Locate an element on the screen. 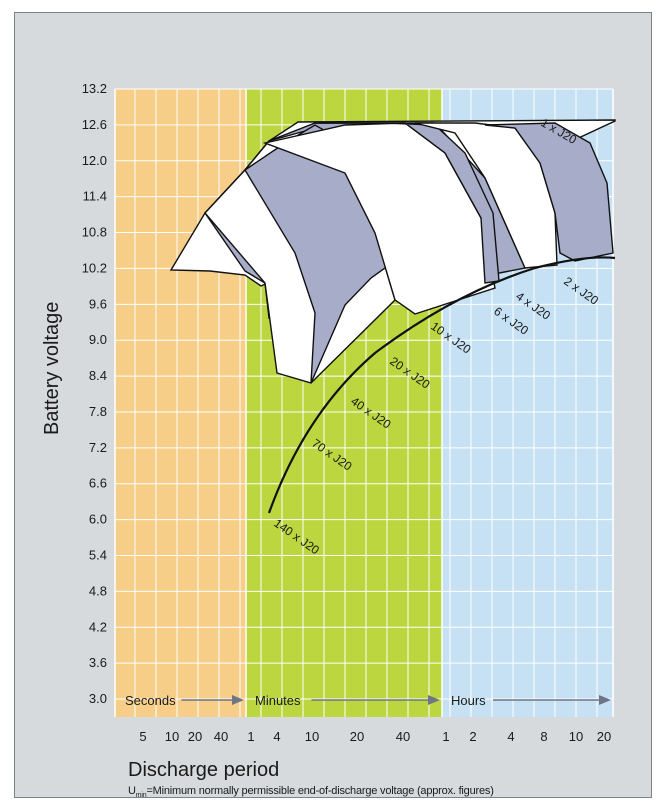 The height and width of the screenshot is (801, 667). curve-band is located at coordinates (549, 192).